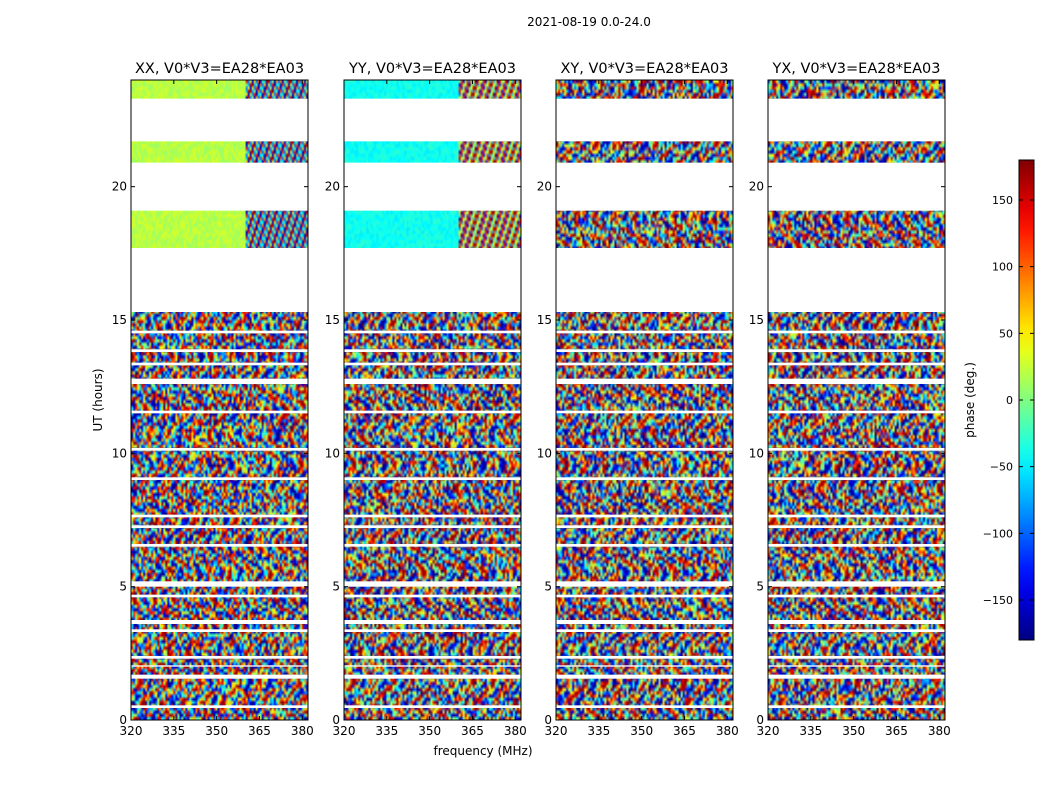 The image size is (1050, 800). What do you see at coordinates (998, 600) in the screenshot?
I see `colorbar-tick-label: −150` at bounding box center [998, 600].